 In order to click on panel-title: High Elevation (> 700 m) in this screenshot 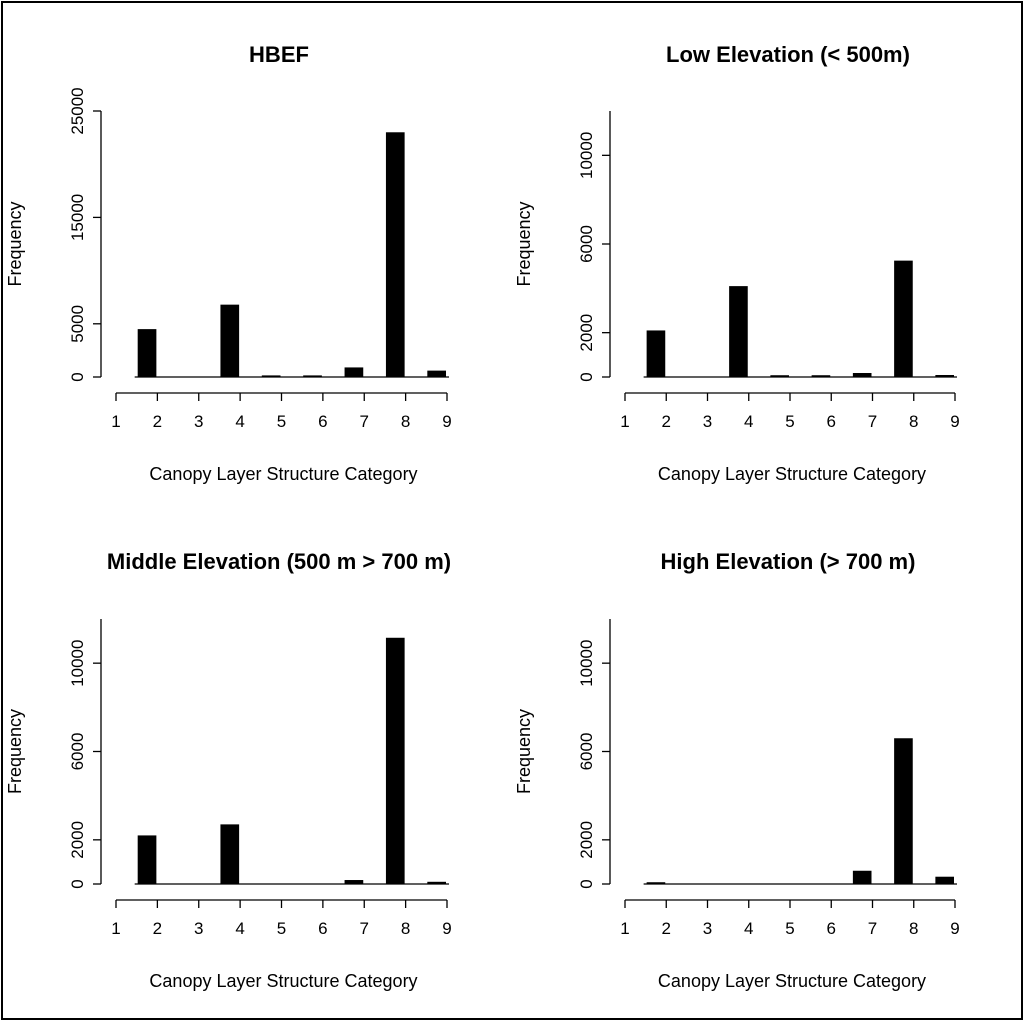, I will do `click(788, 561)`.